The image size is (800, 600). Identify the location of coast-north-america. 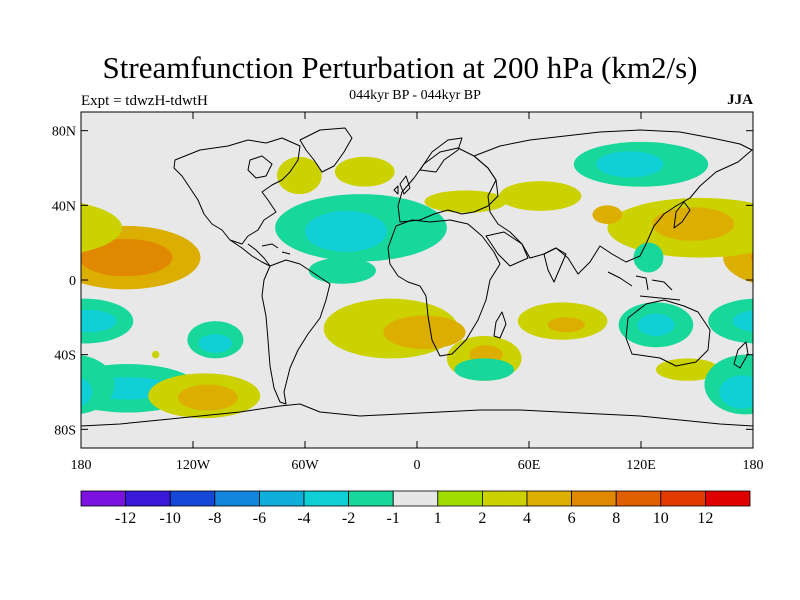
(237, 191).